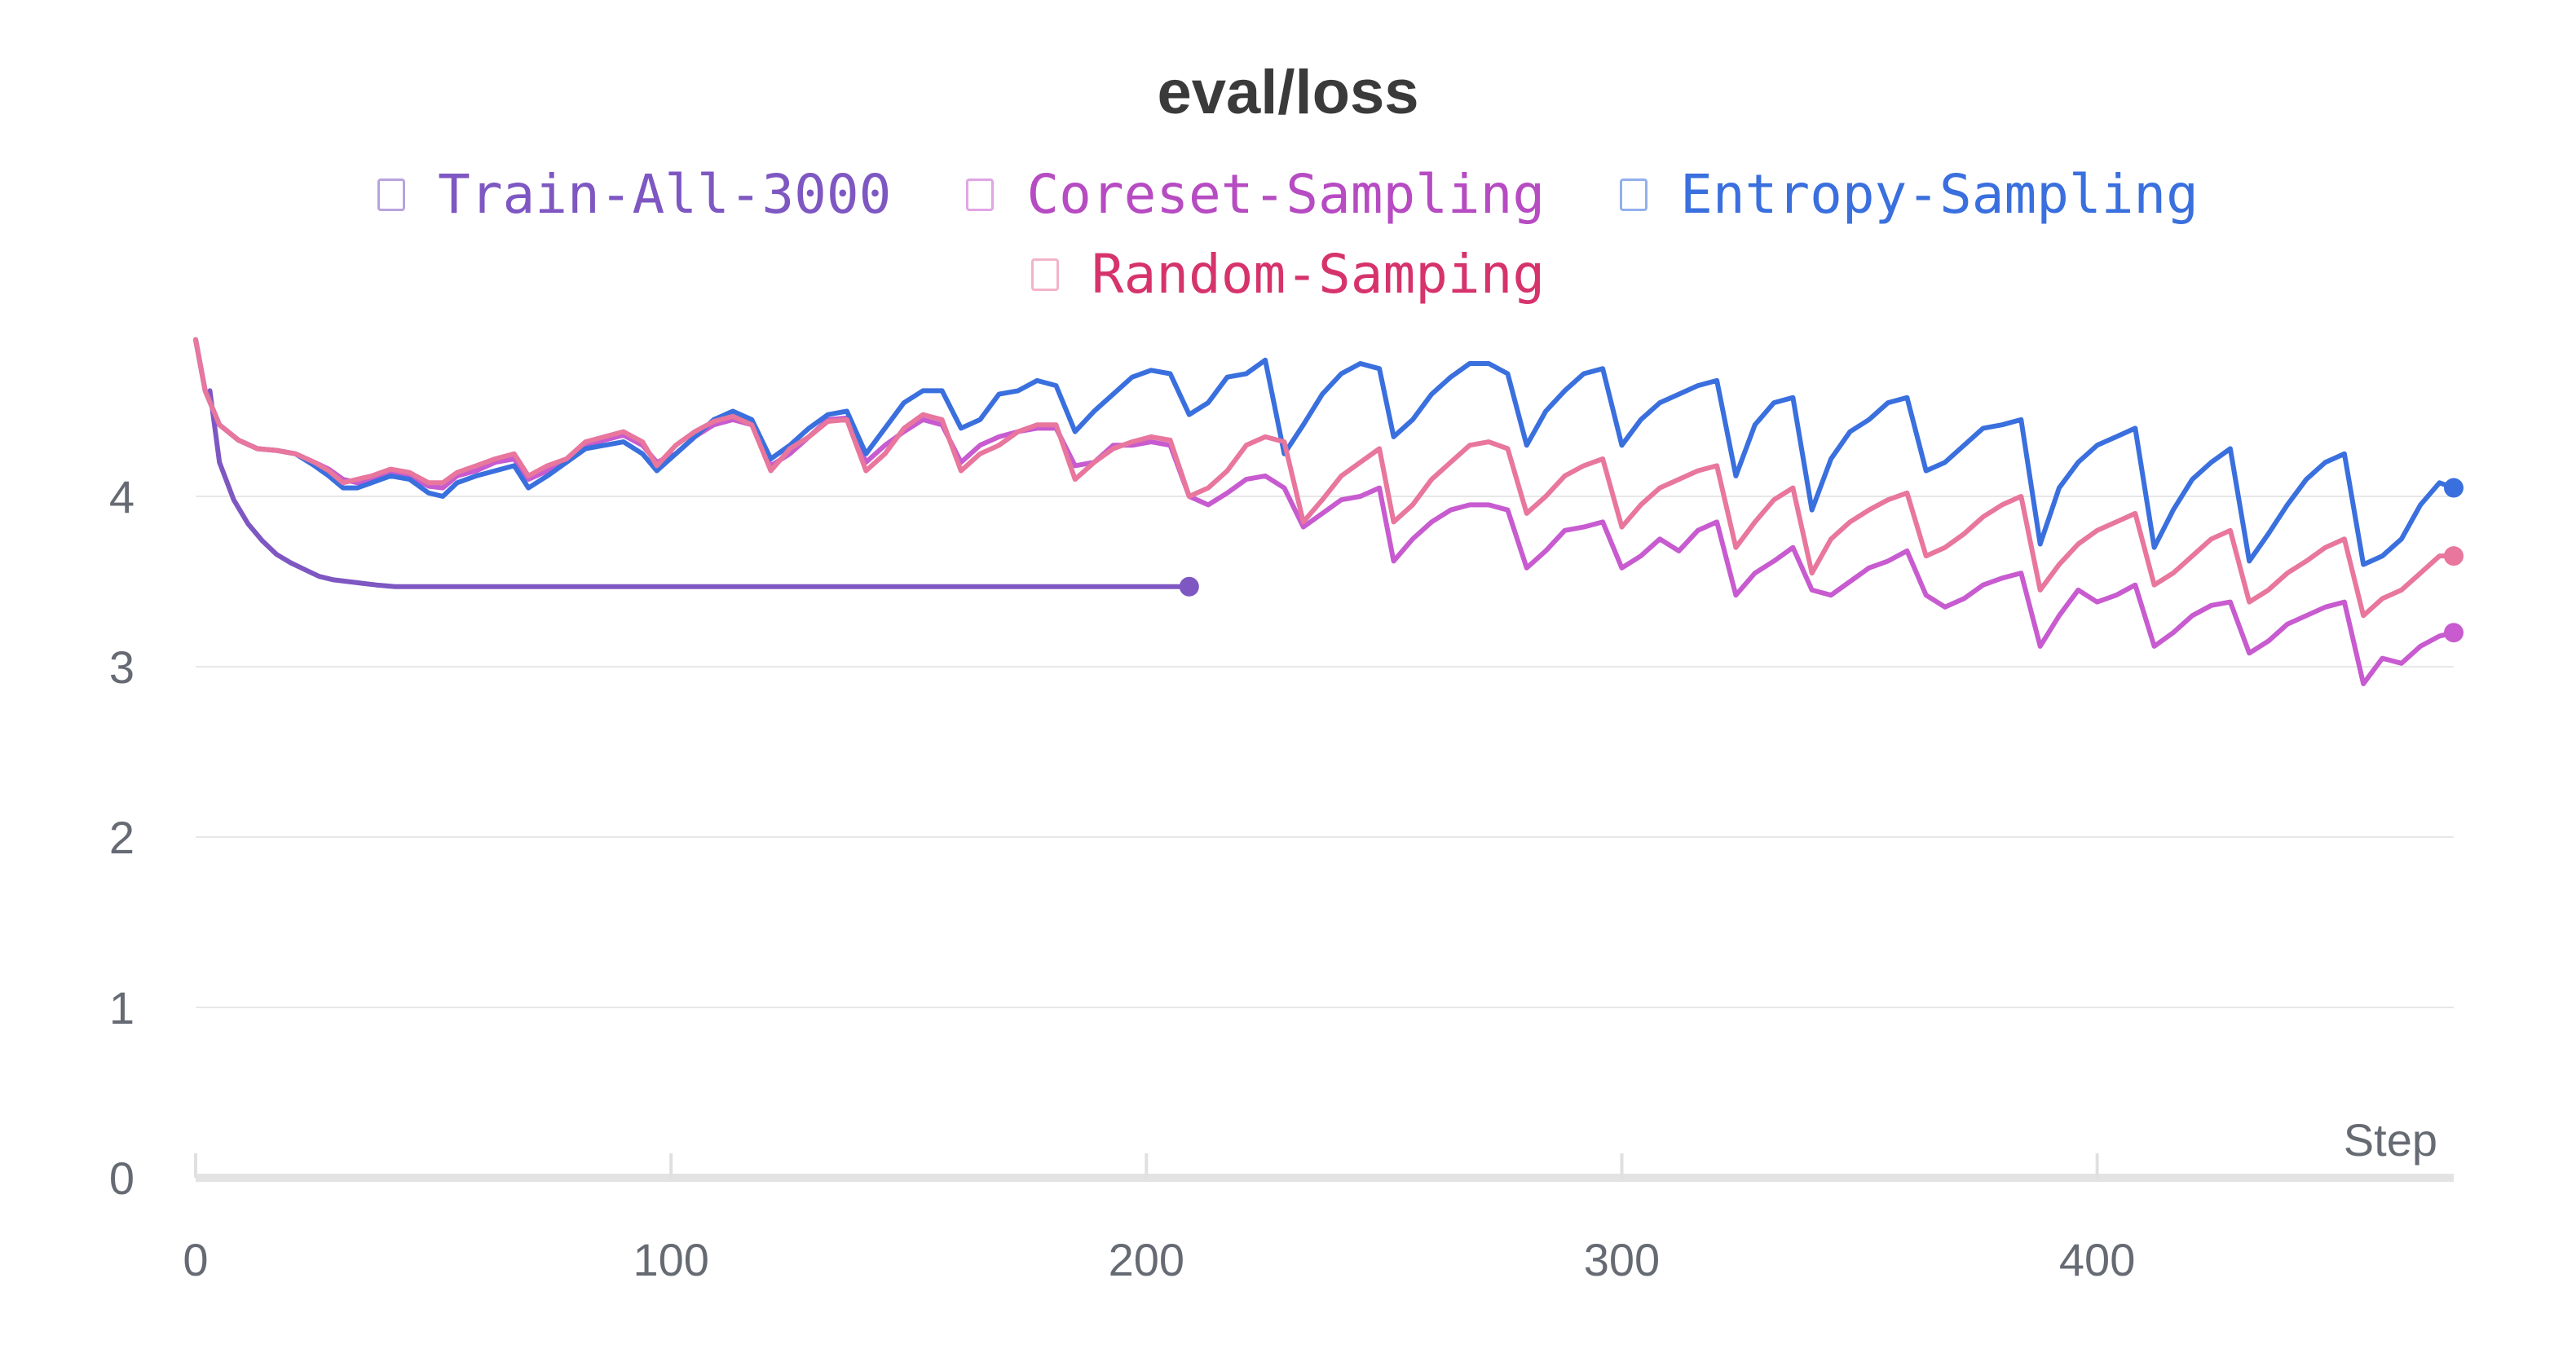 The width and height of the screenshot is (2576, 1353). What do you see at coordinates (122, 1007) in the screenshot?
I see `y-tick-label-1: 1` at bounding box center [122, 1007].